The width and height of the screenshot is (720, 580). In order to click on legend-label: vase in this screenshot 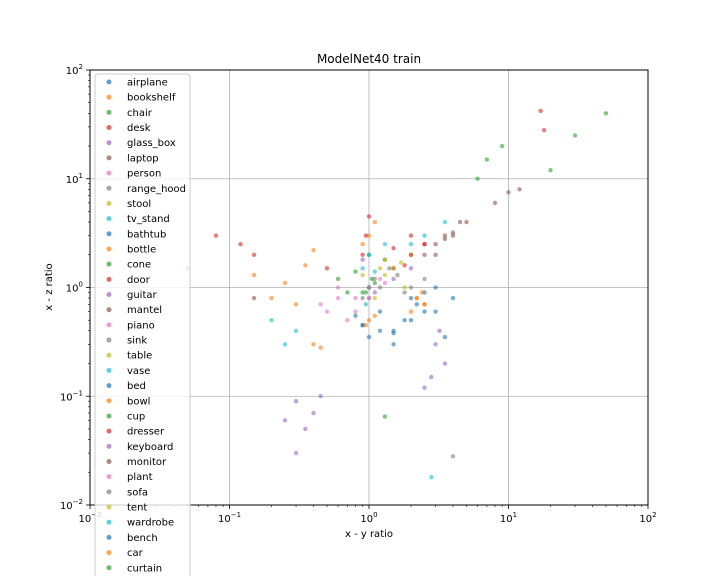, I will do `click(138, 371)`.